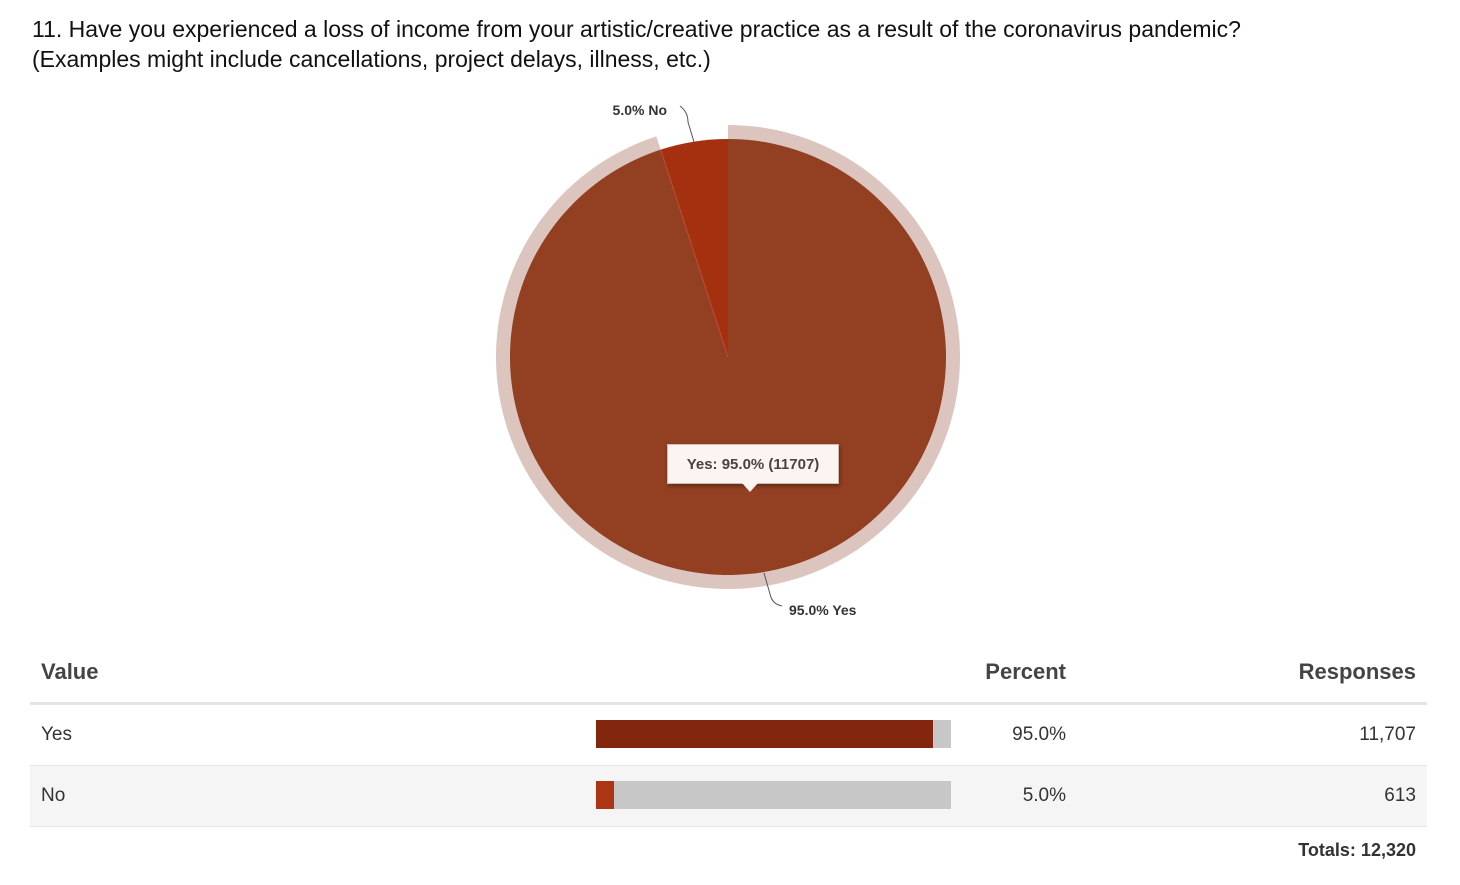  I want to click on callout-label-yes: 95.0% Yes, so click(823, 610).